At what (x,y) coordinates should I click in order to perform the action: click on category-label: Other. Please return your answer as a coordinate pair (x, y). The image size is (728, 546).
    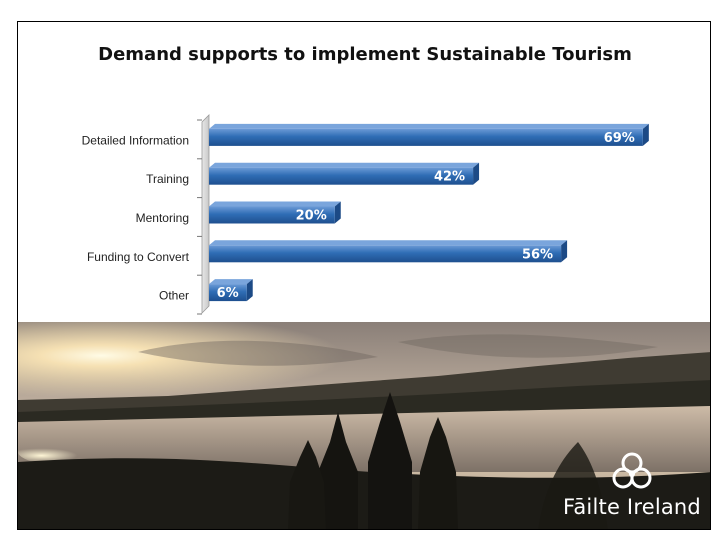
    Looking at the image, I should click on (174, 296).